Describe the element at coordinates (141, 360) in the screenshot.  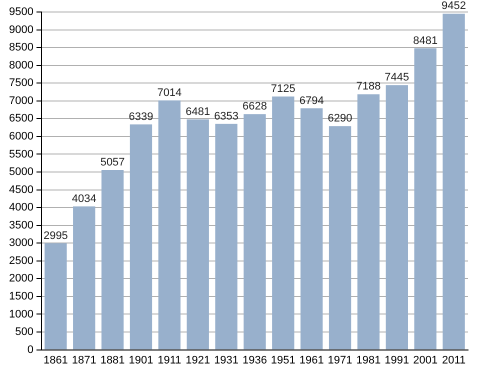
I see `x-tick-label: 1901` at that location.